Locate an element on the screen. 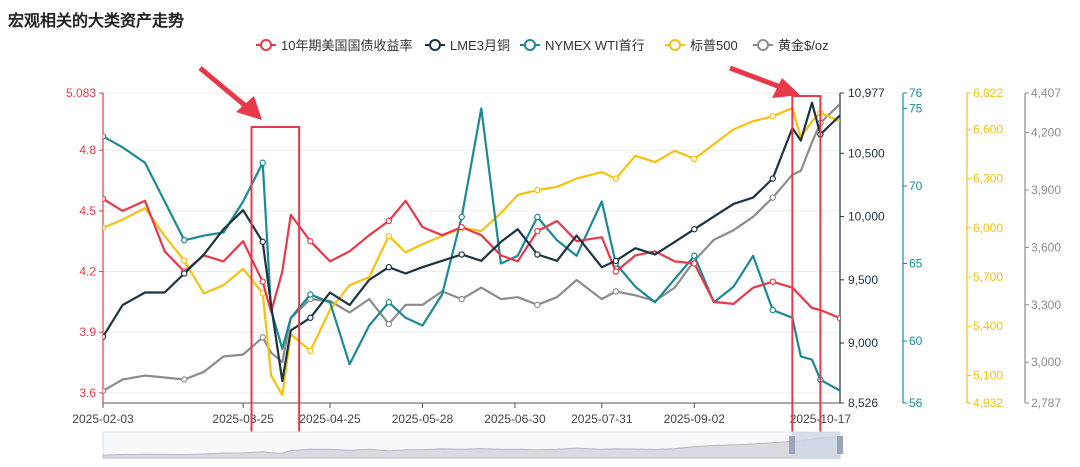 This screenshot has width=1080, height=467. legend-label: LME3月铜 is located at coordinates (480, 45).